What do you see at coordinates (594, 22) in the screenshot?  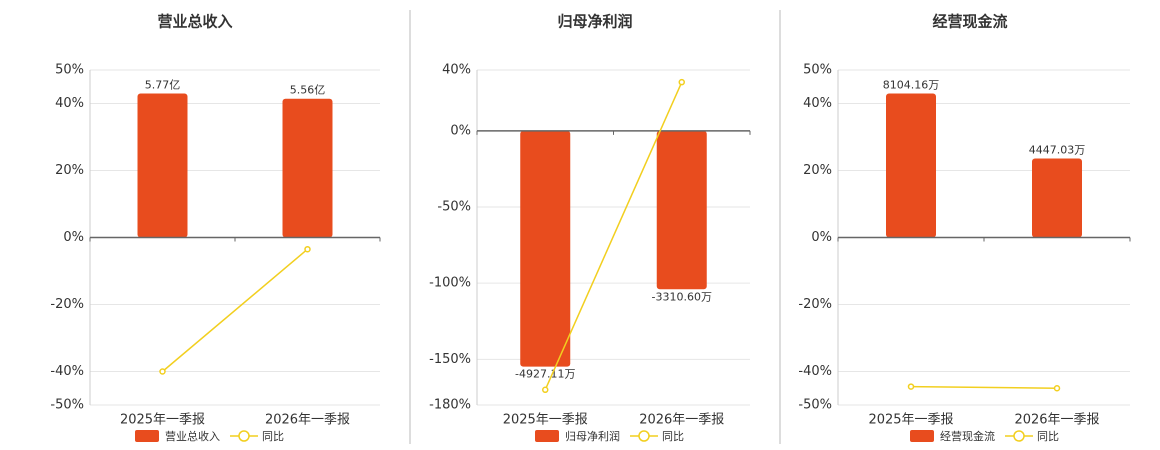 I see `chart-title: 归母净利润` at bounding box center [594, 22].